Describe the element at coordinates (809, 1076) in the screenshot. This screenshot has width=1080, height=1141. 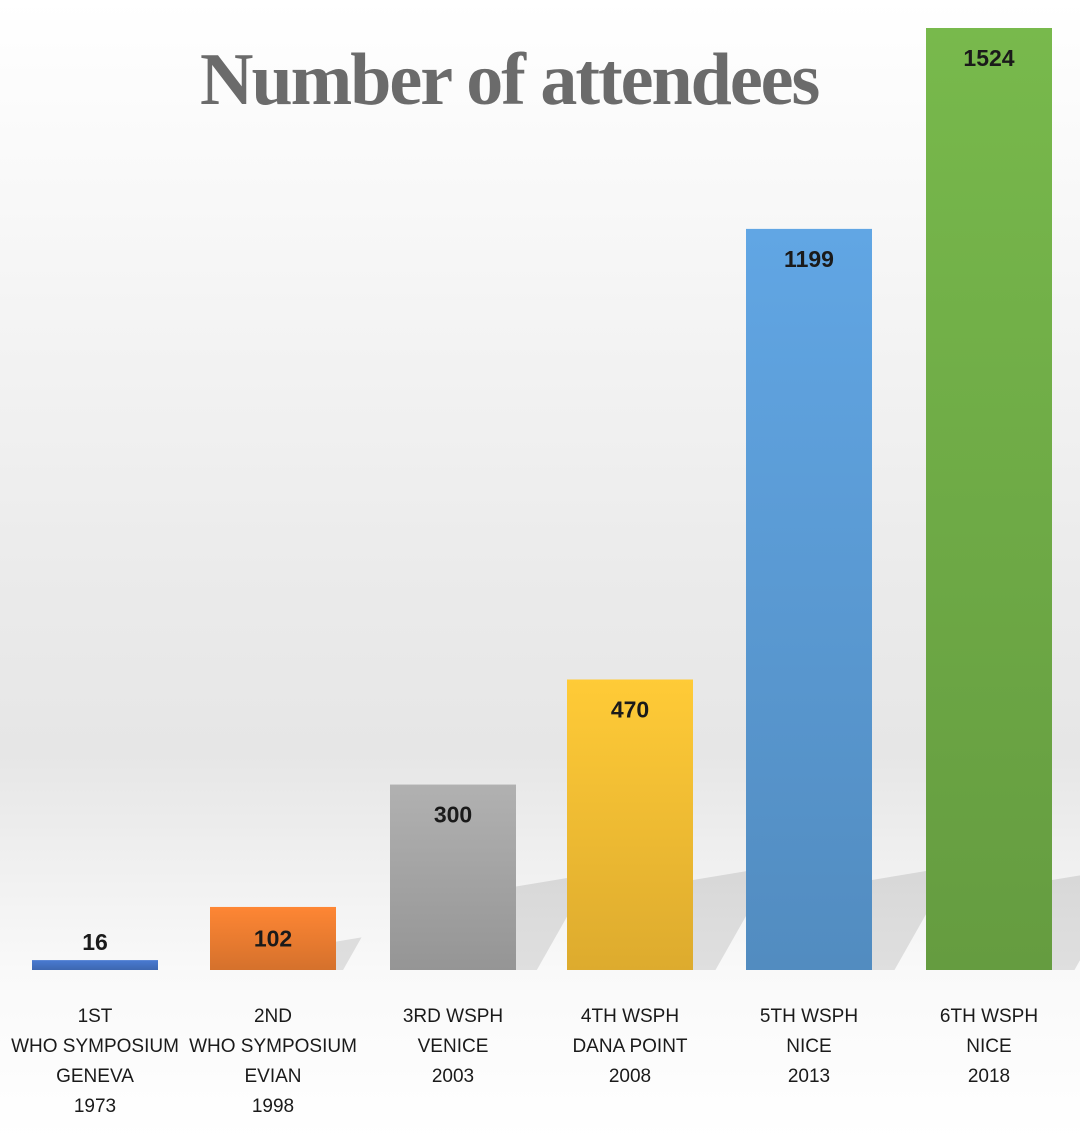
I see `category-label-line: 2013` at that location.